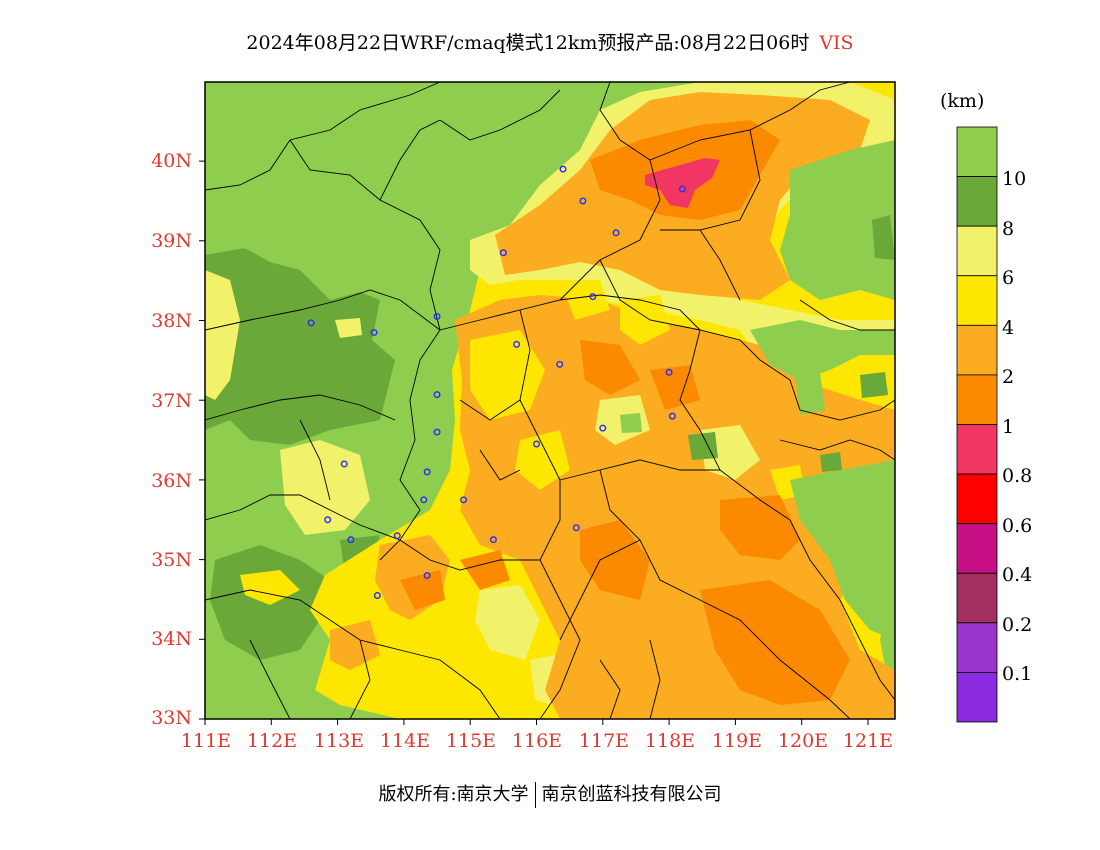  What do you see at coordinates (528, 43) in the screenshot?
I see `title-text: 2024年08月22日WRF/cmaq模式12km预报产品:08月22日06时` at bounding box center [528, 43].